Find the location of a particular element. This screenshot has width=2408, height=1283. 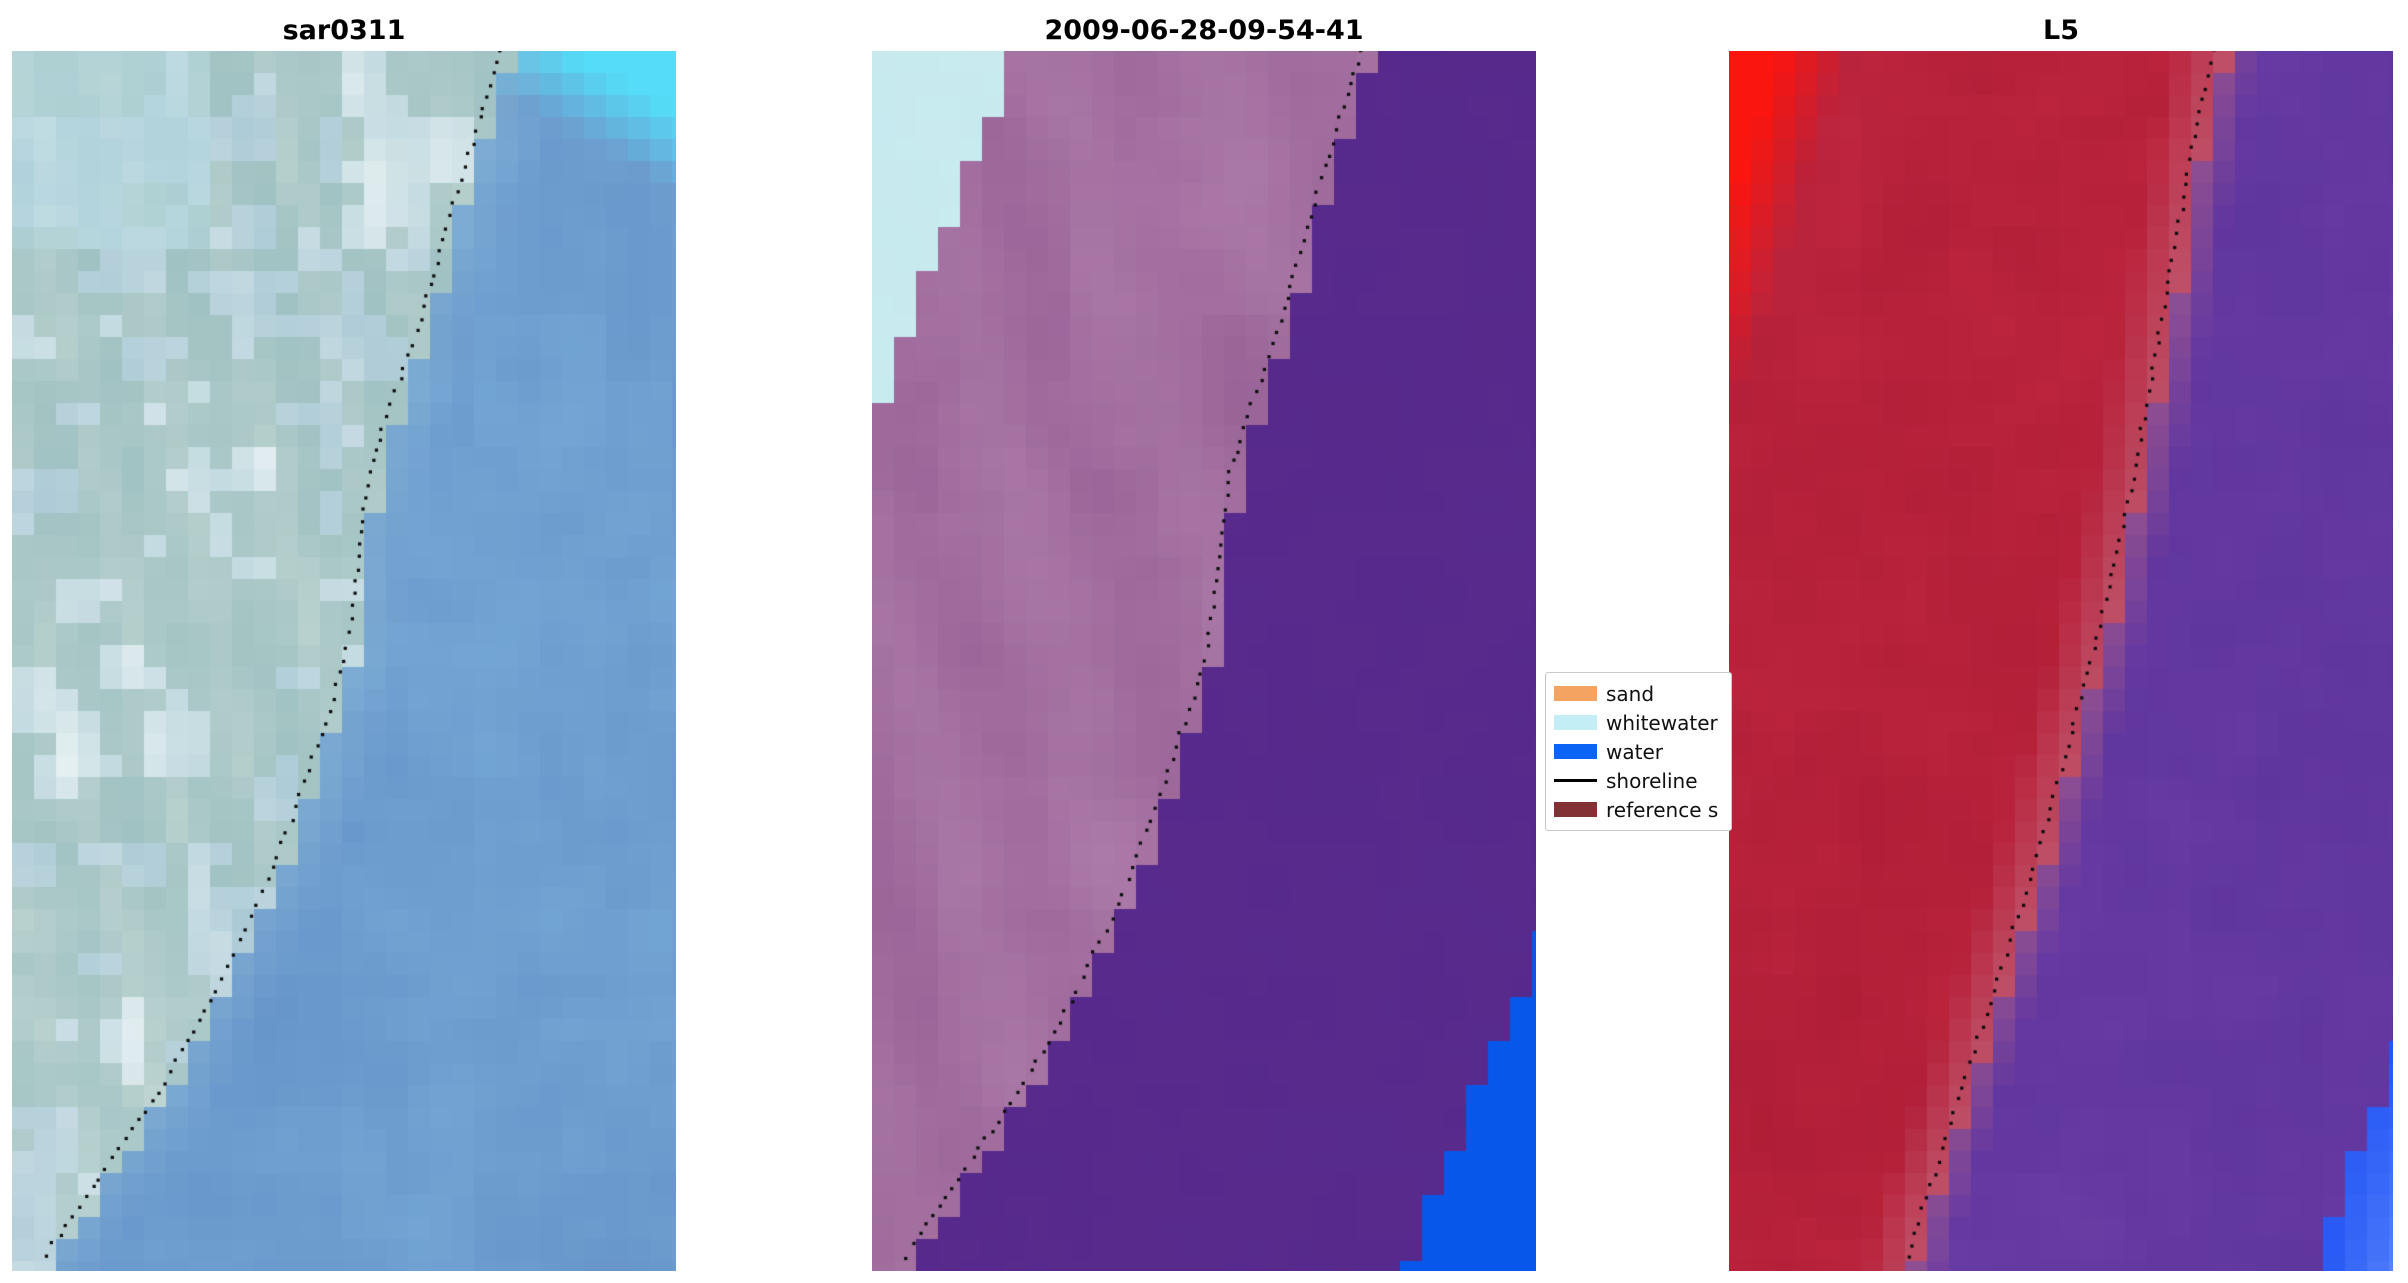

legend-item-shoreline: shoreline is located at coordinates (1638, 780).